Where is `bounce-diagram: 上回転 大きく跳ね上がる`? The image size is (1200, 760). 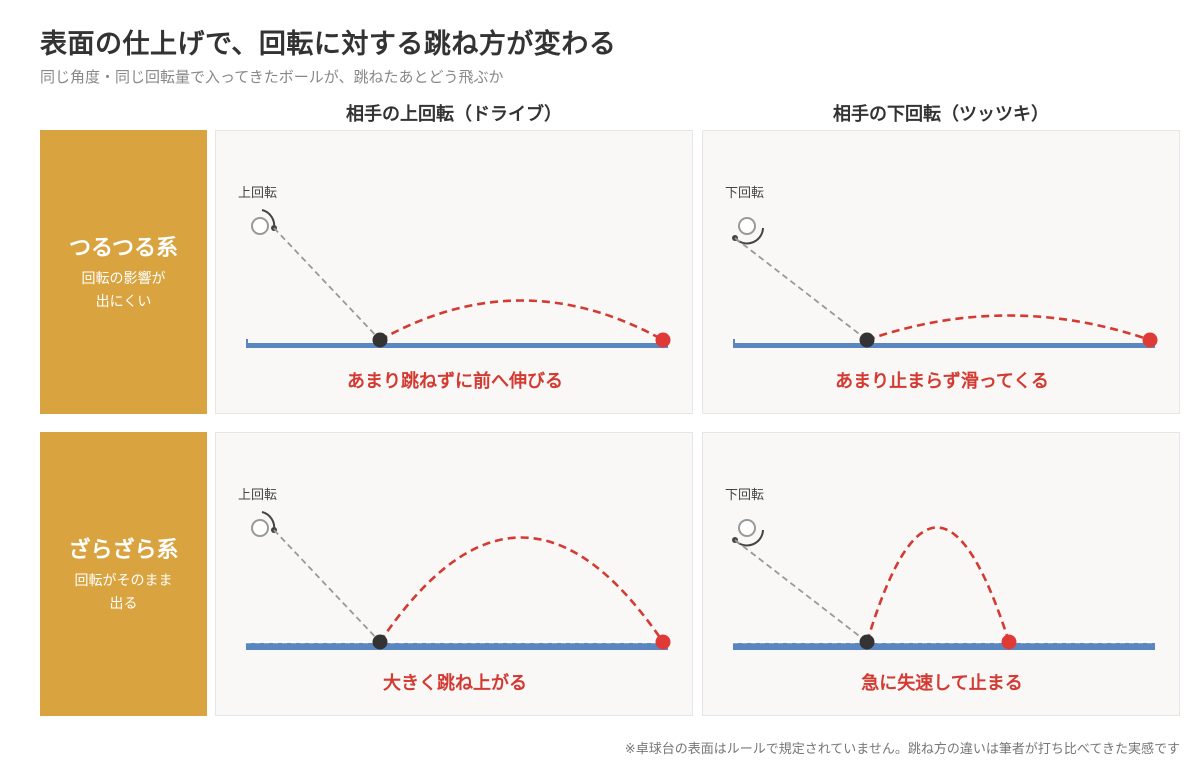 bounce-diagram: 上回転 大きく跳ね上がる is located at coordinates (454, 591).